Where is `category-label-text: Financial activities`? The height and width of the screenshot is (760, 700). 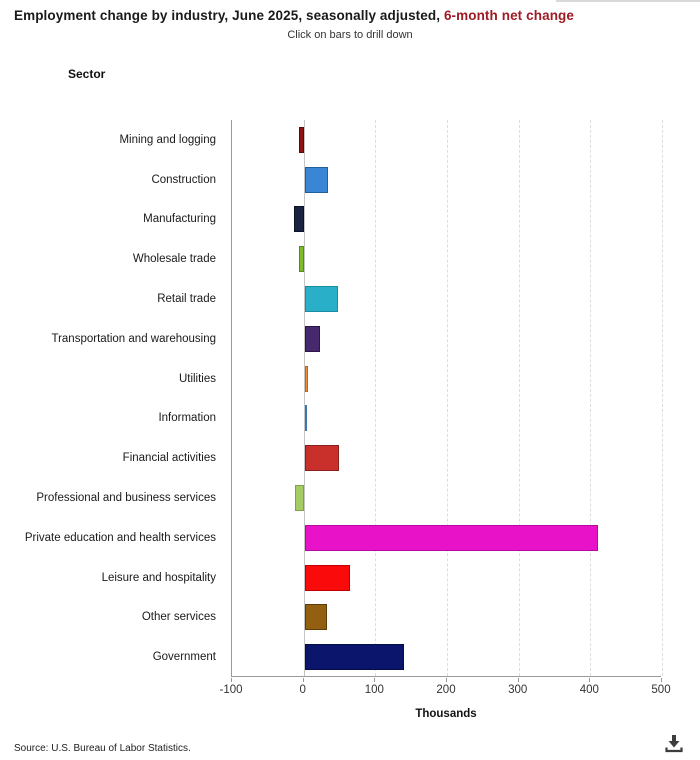
category-label-text: Financial activities is located at coordinates (169, 458).